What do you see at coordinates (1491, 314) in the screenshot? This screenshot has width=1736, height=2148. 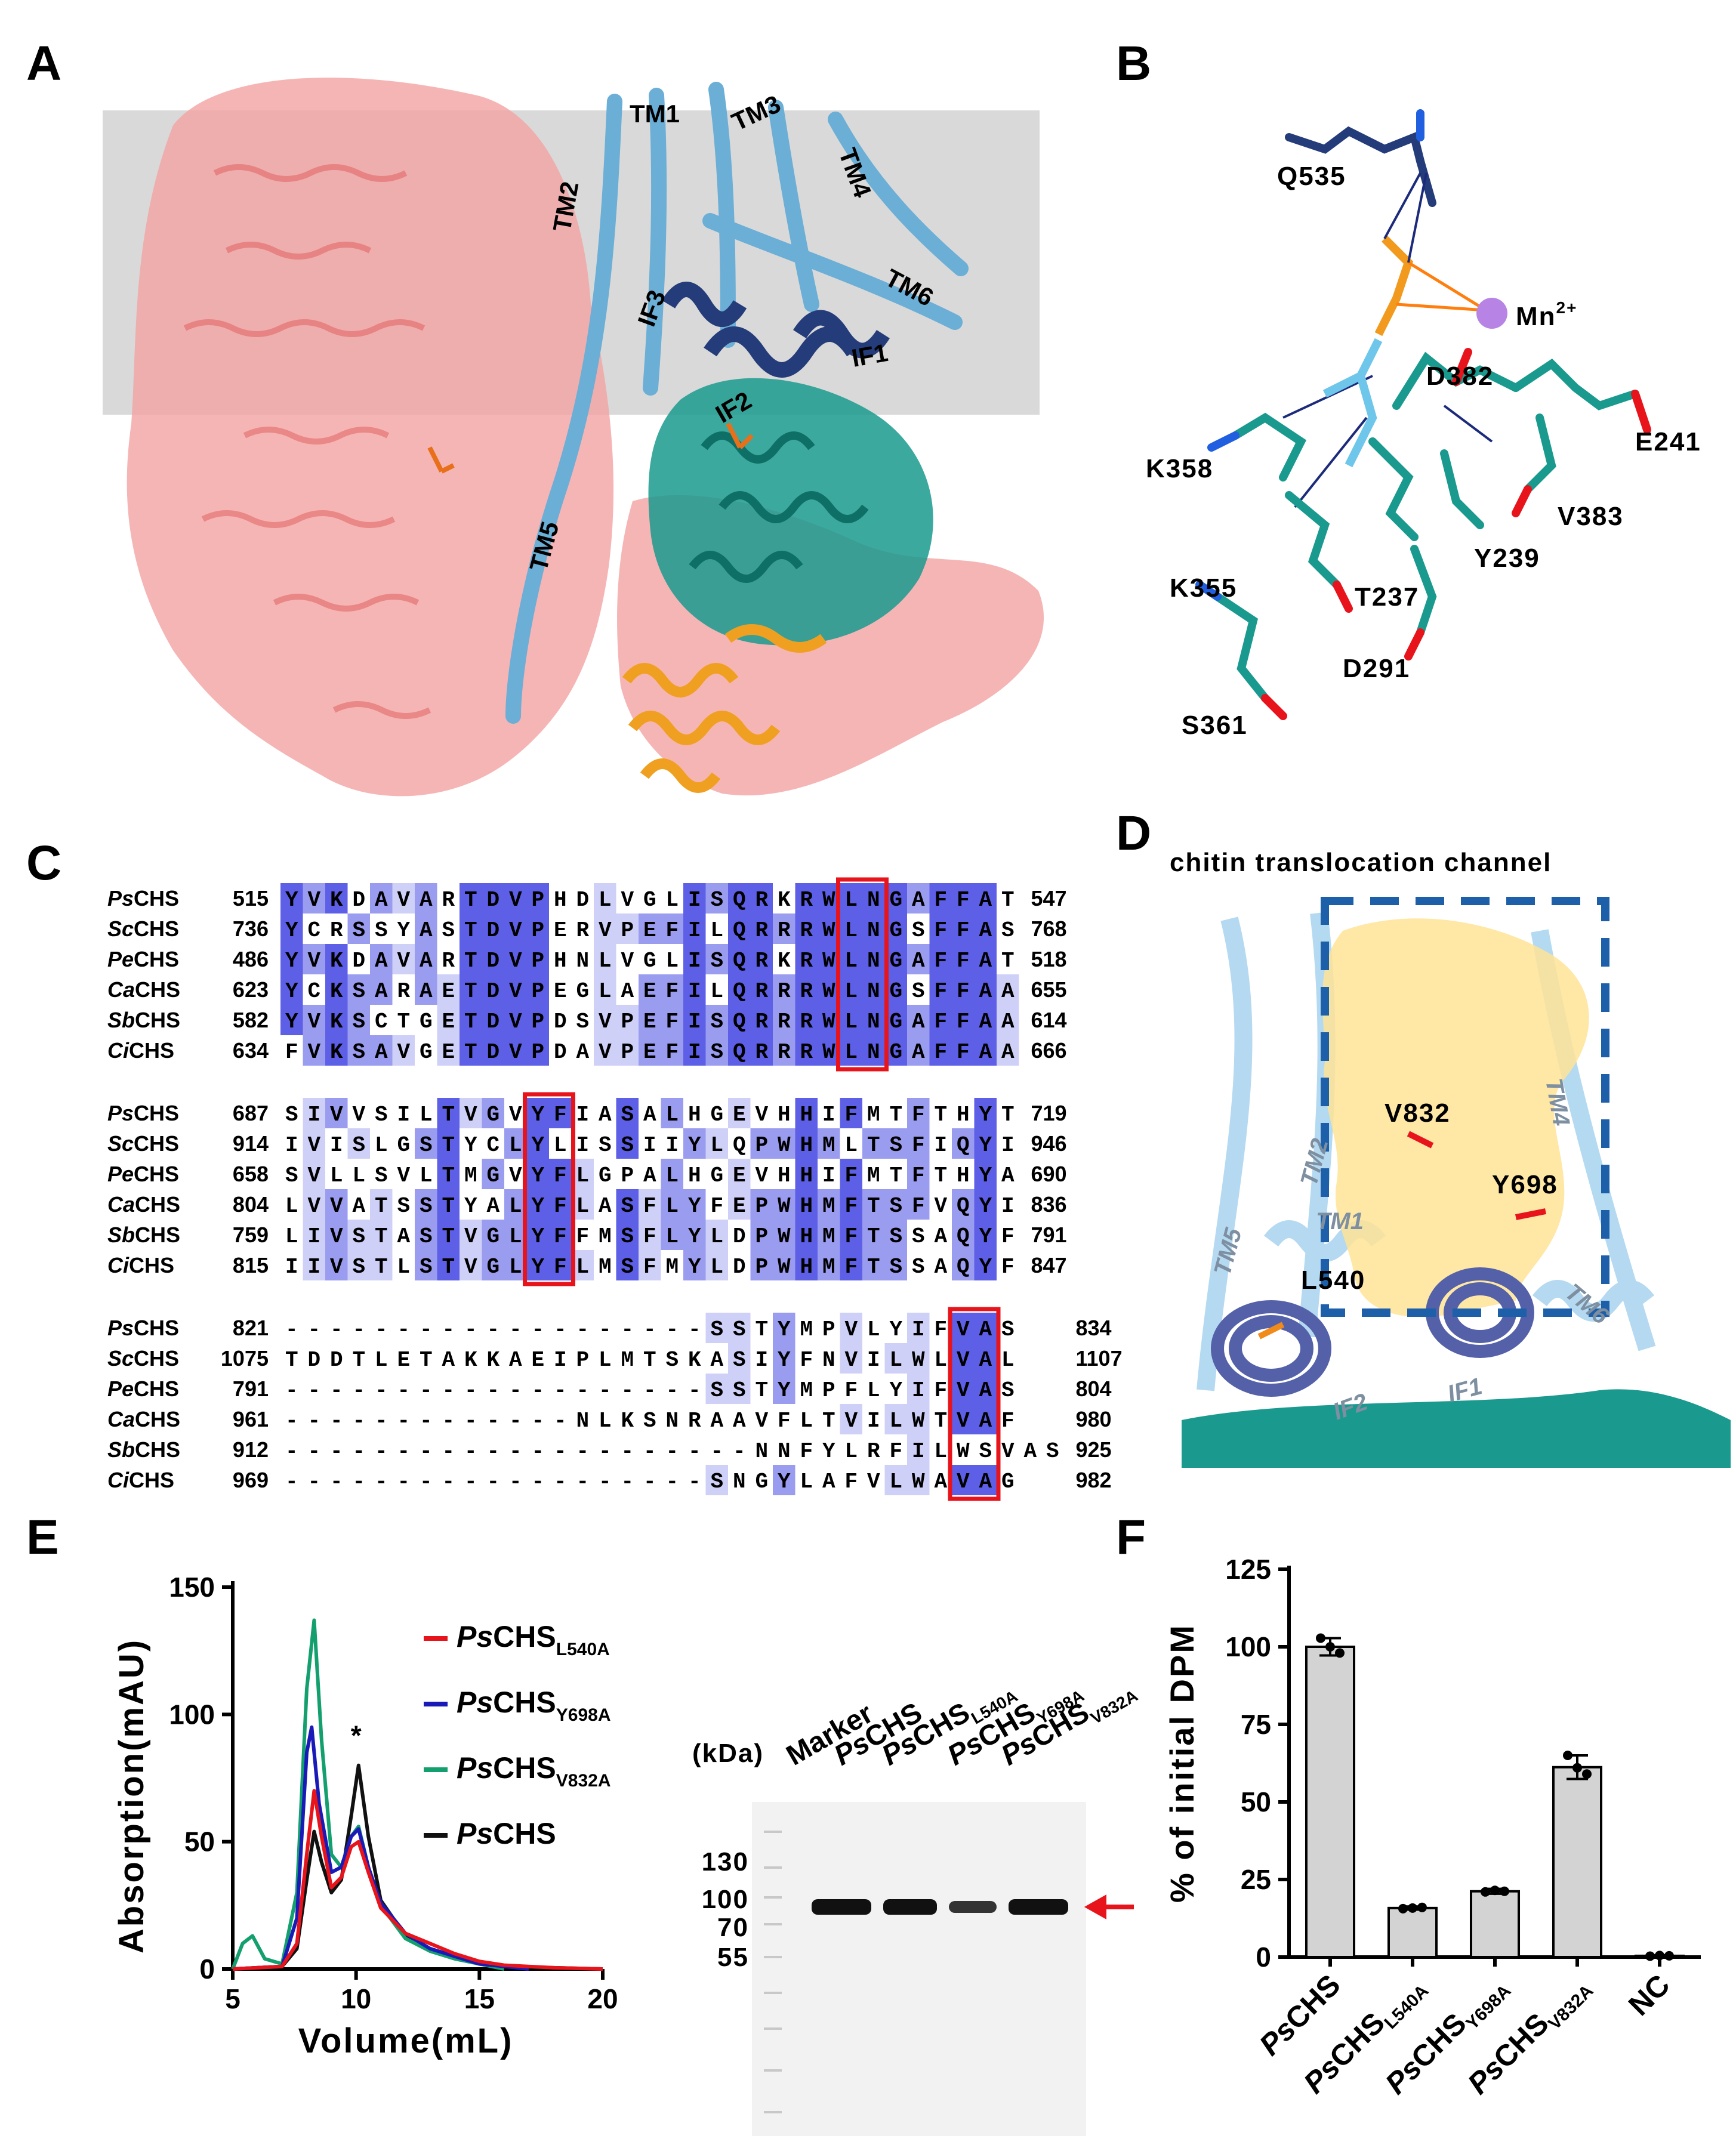 I see `mn-ion` at bounding box center [1491, 314].